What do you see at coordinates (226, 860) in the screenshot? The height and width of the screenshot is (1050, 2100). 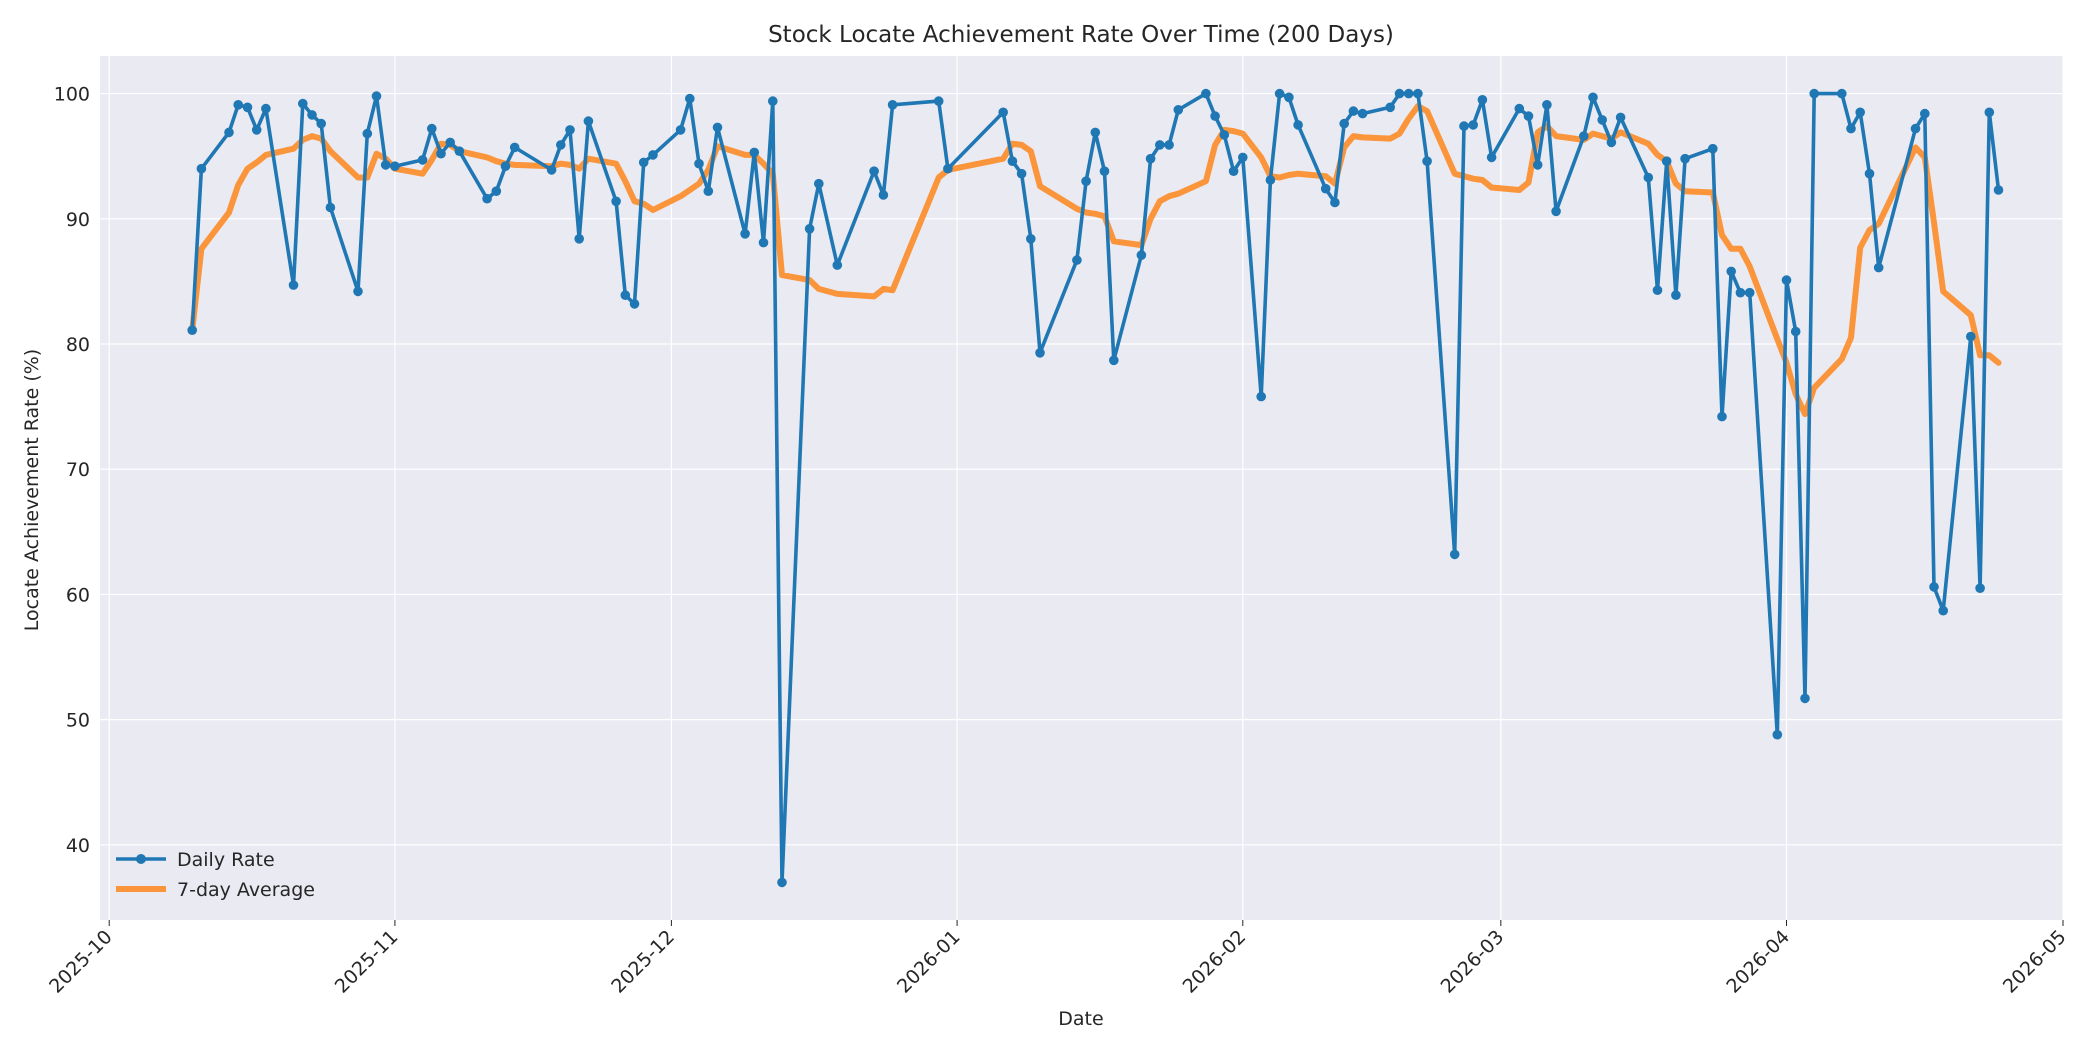 I see `legend-daily-label: Daily Rate` at bounding box center [226, 860].